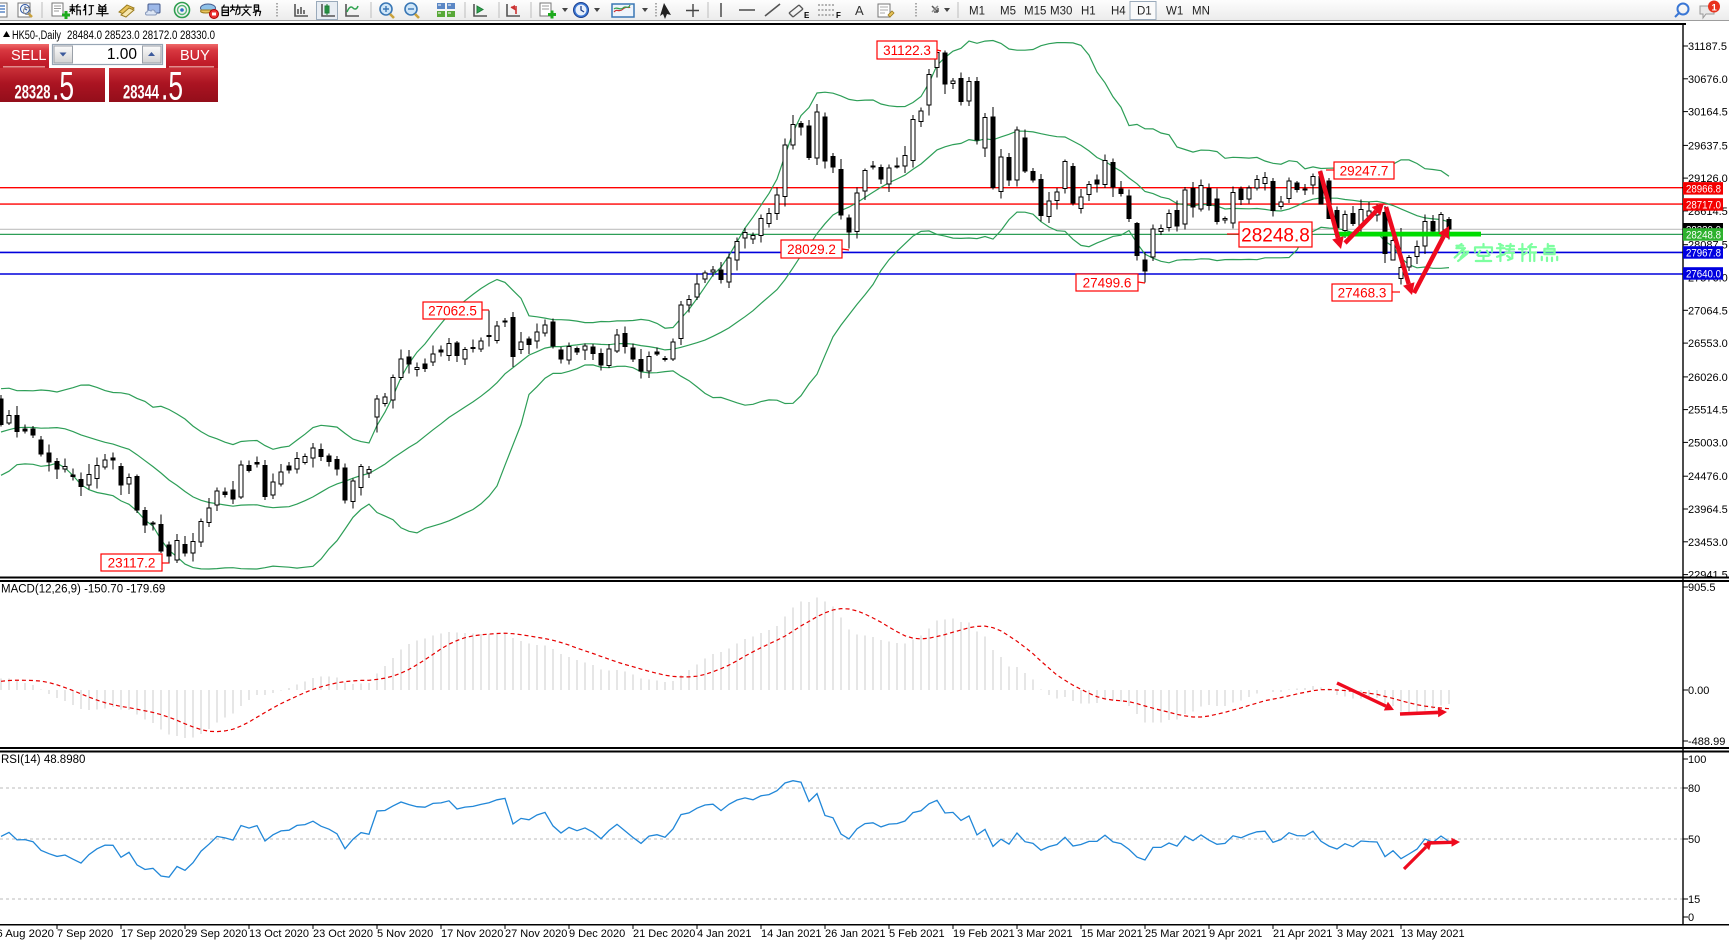 The image size is (1729, 941). Describe the element at coordinates (1008, 12) in the screenshot. I see `svg-text: M5` at that location.